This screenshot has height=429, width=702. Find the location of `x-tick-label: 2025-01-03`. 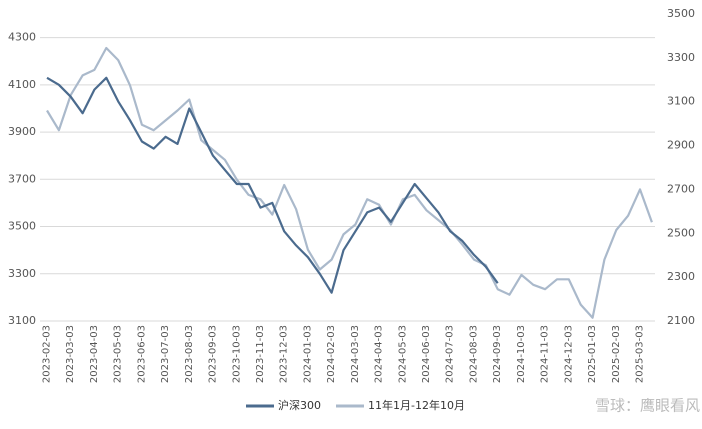

x-tick-label: 2025-01-03 is located at coordinates (592, 354).